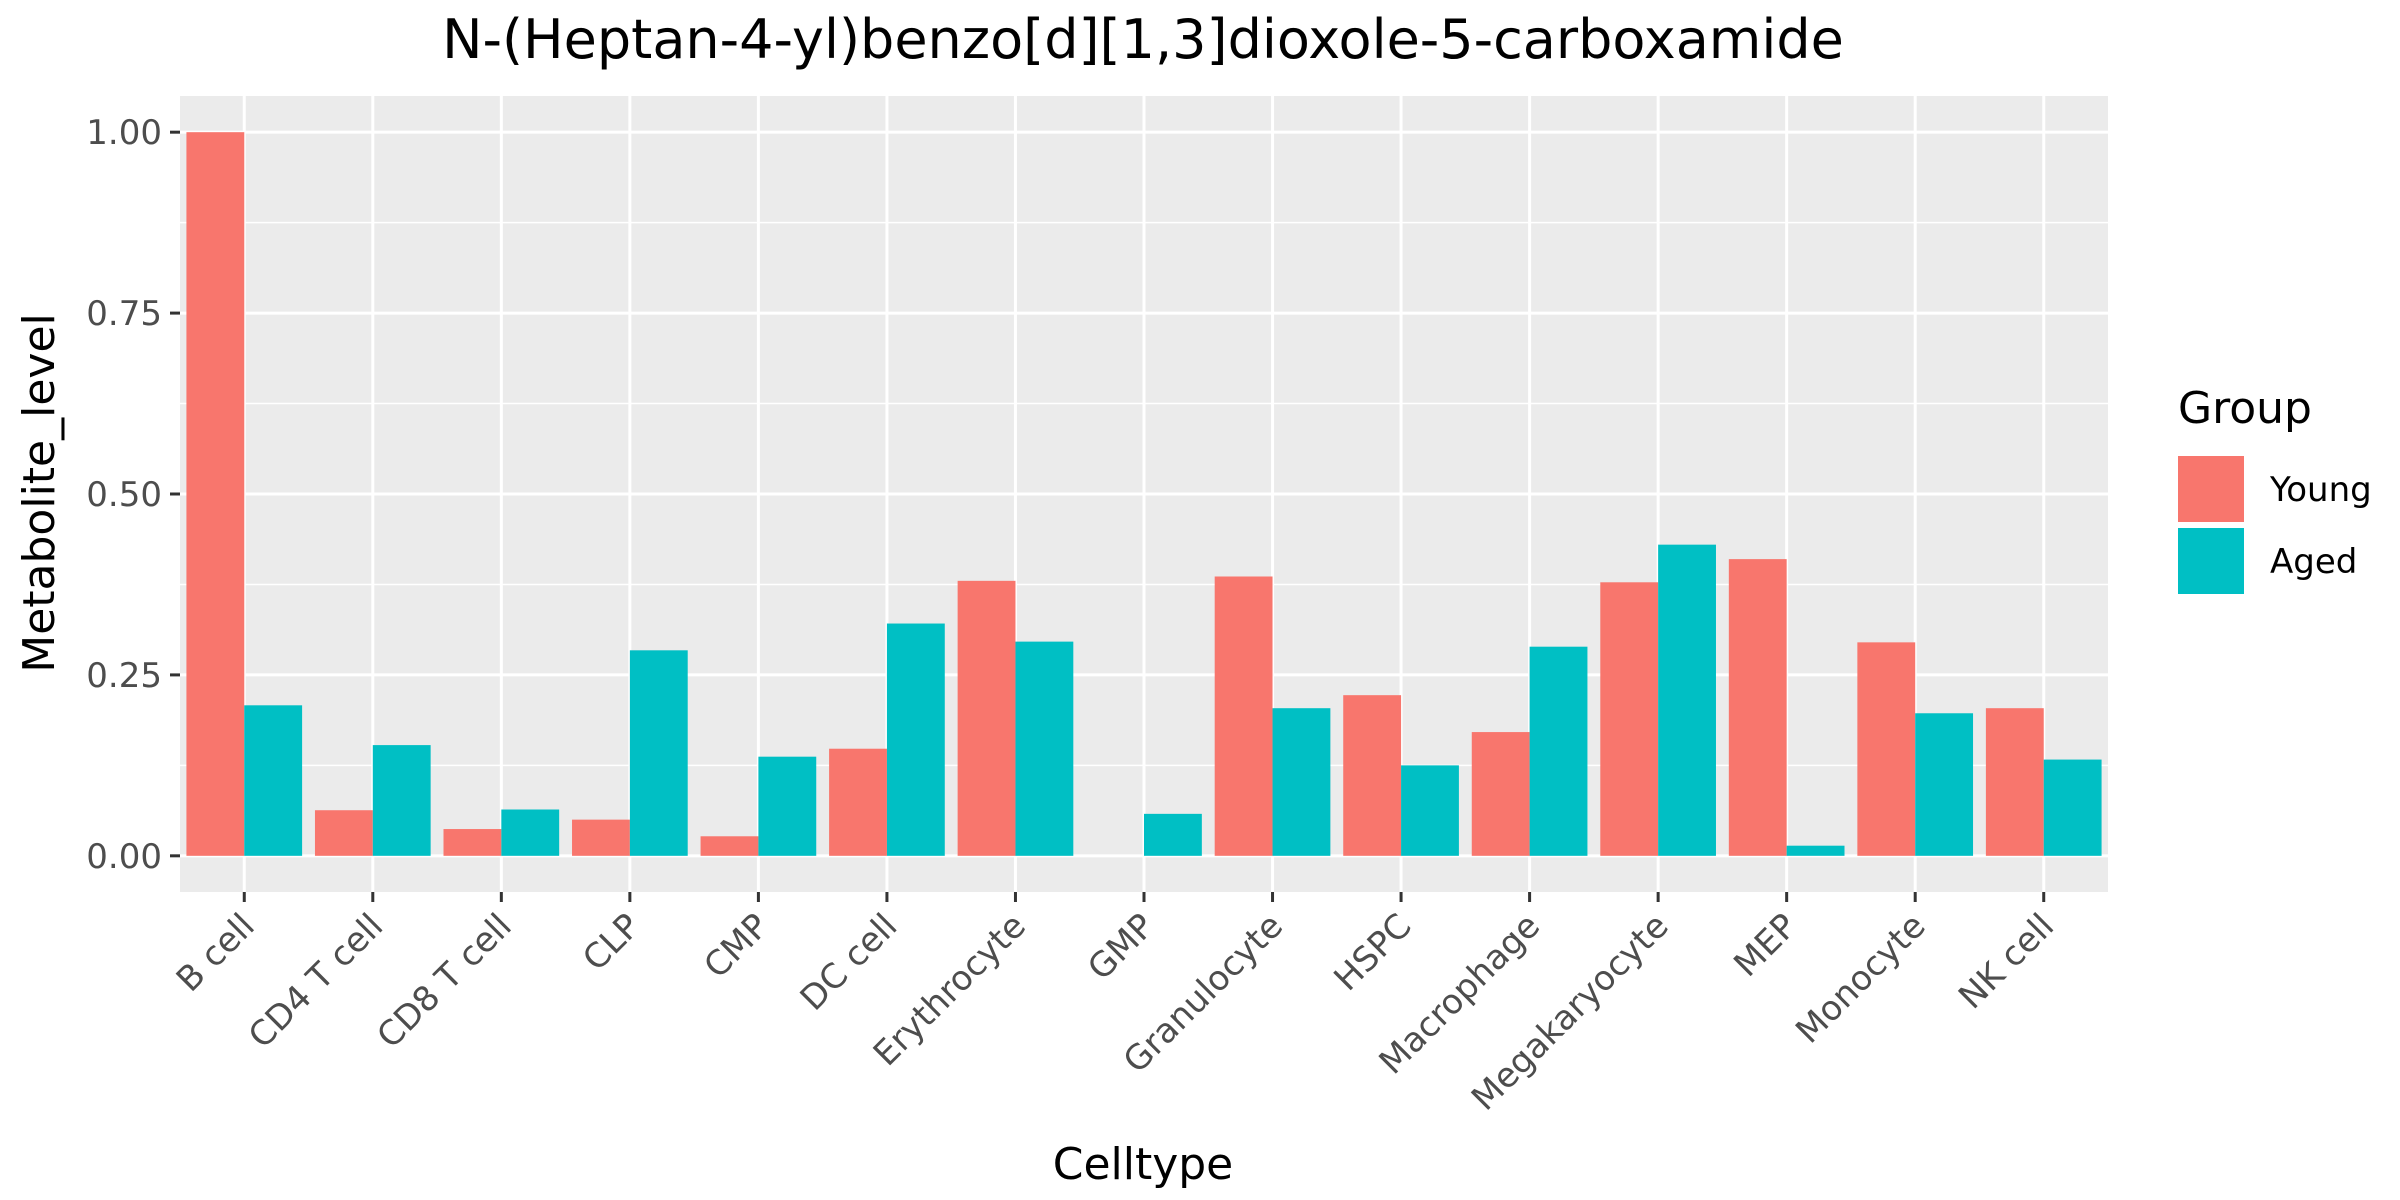 The width and height of the screenshot is (2400, 1200). What do you see at coordinates (1044, 748) in the screenshot?
I see `bar-aged-erythrocyte` at bounding box center [1044, 748].